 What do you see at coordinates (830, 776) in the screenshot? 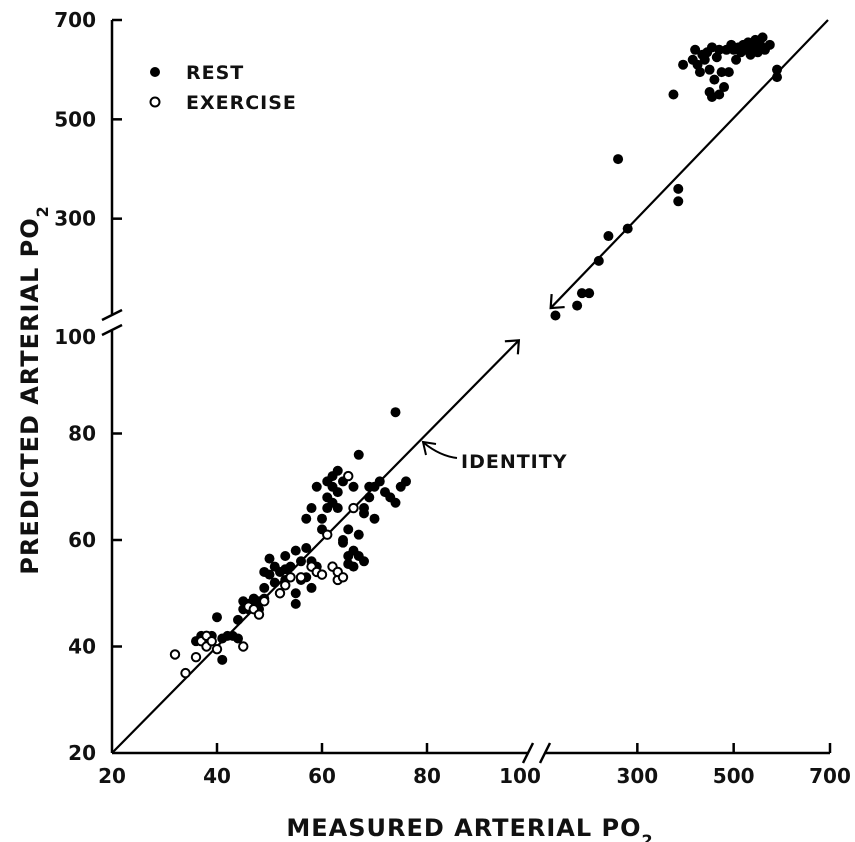
I see `x-tick-label: 700` at bounding box center [830, 776].